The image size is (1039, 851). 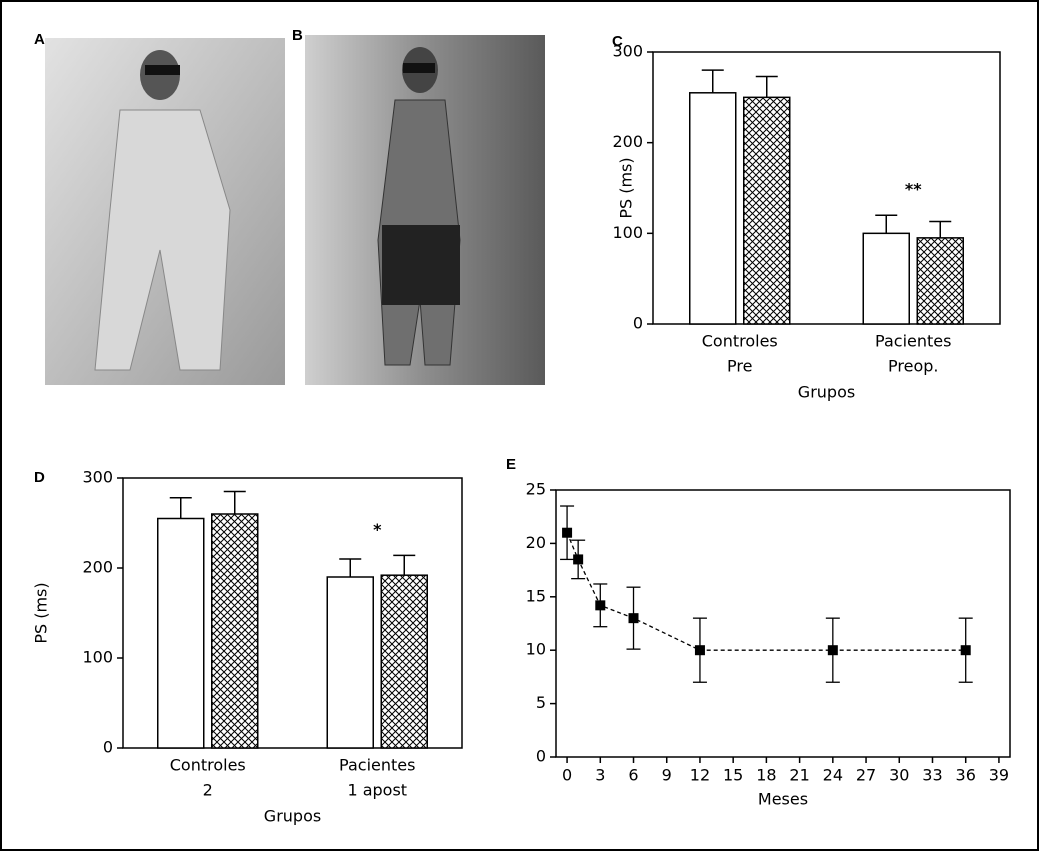 I want to click on x-tick-label: 12, so click(x=700, y=775).